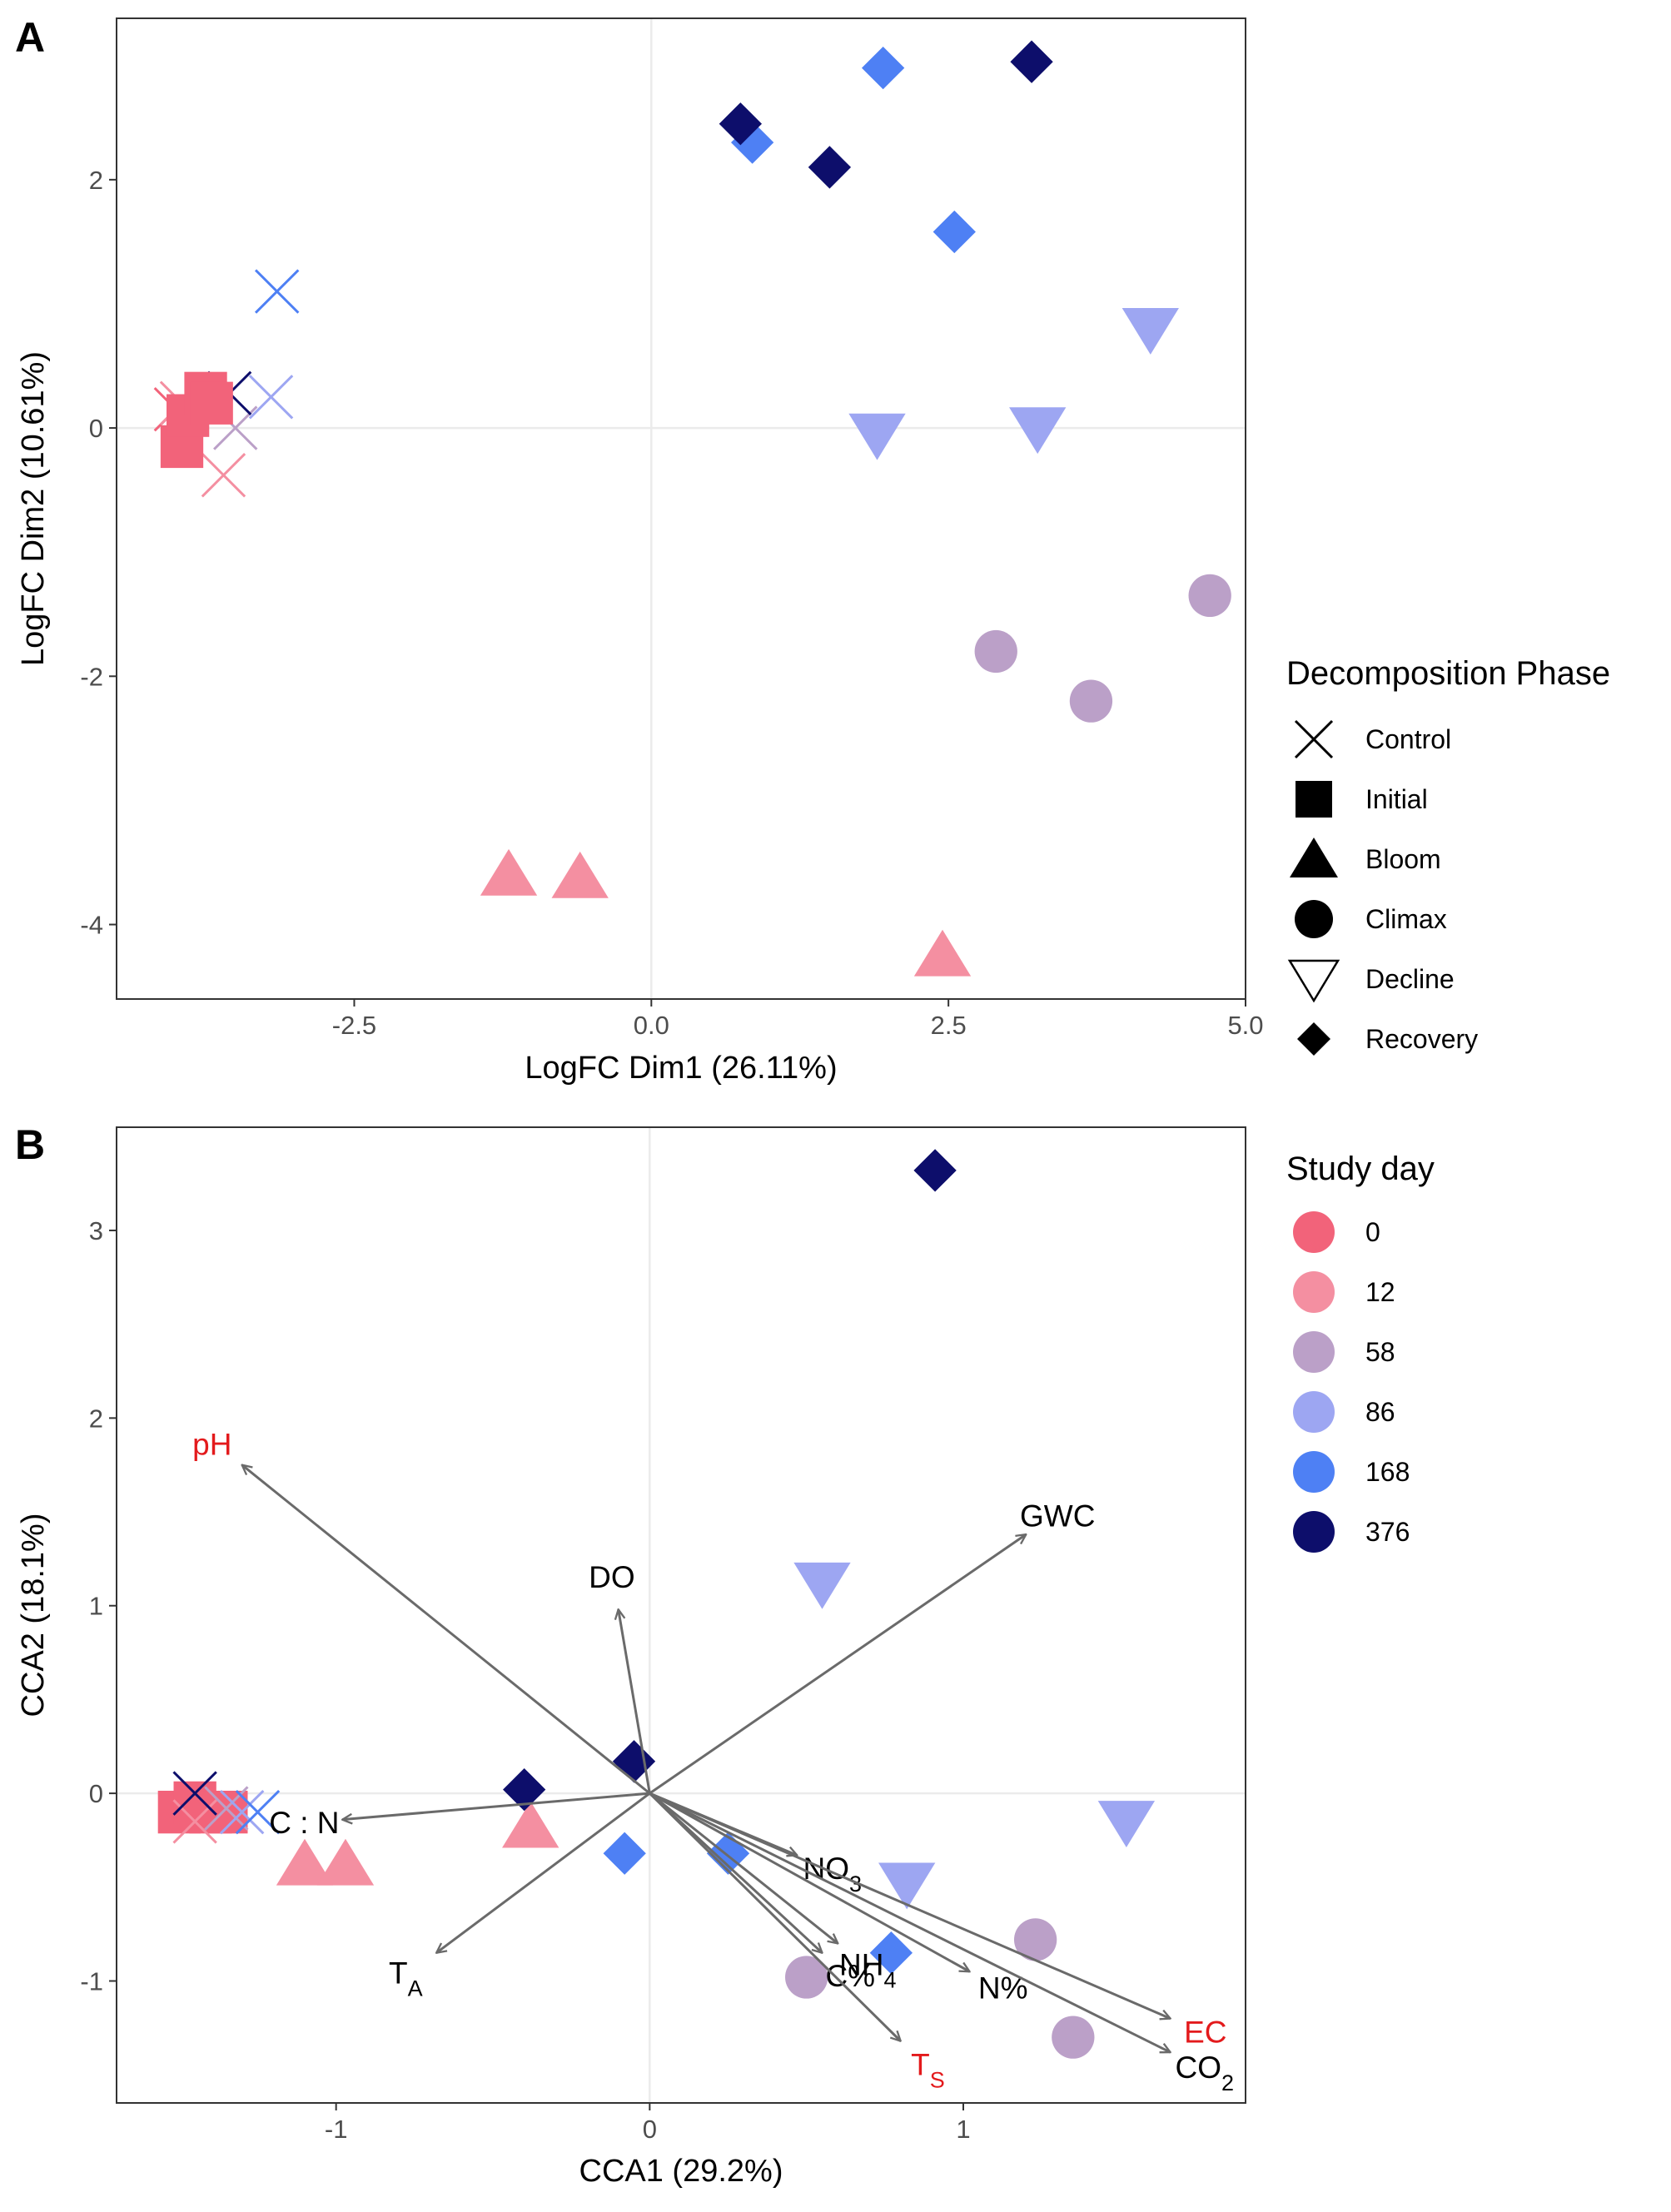 The height and width of the screenshot is (2212, 1671). I want to click on legend-climax-icon, so click(1314, 919).